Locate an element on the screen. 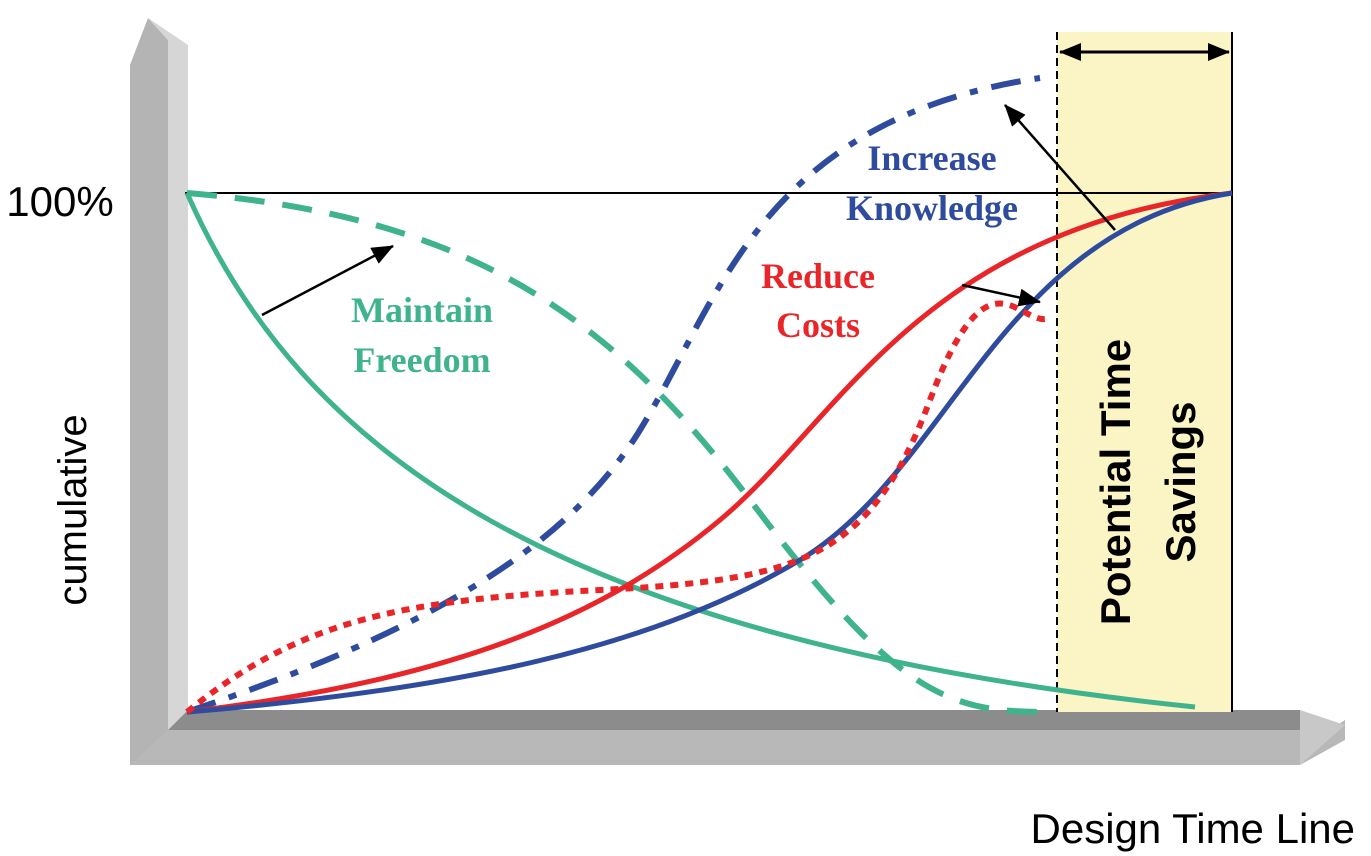 The height and width of the screenshot is (856, 1371). annotation: Increase is located at coordinates (931, 158).